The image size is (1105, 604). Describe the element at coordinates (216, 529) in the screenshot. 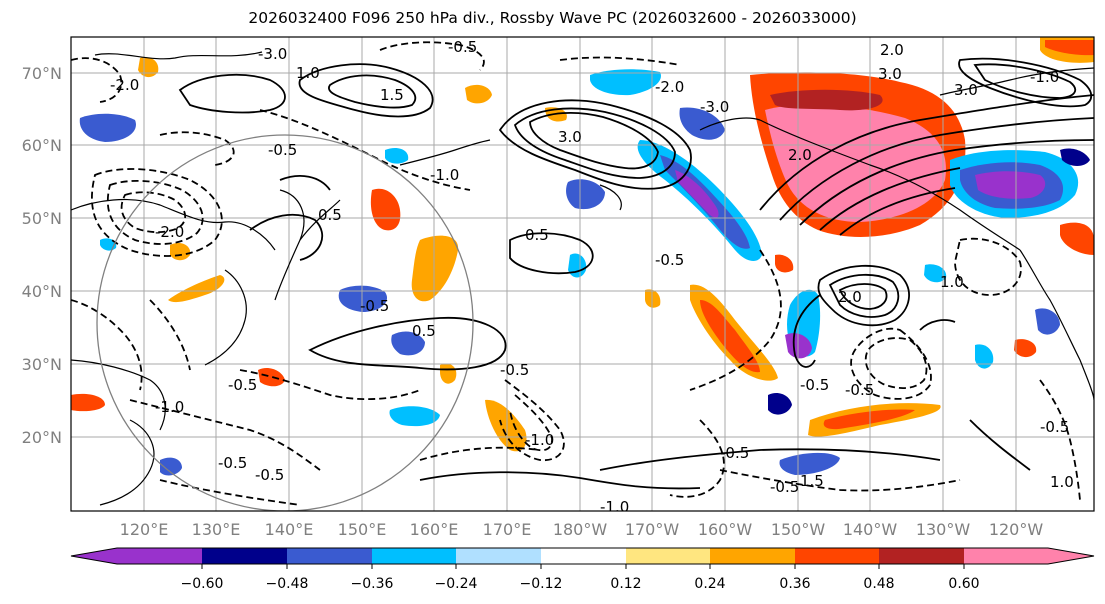

I see `lon-label: 130°E` at that location.